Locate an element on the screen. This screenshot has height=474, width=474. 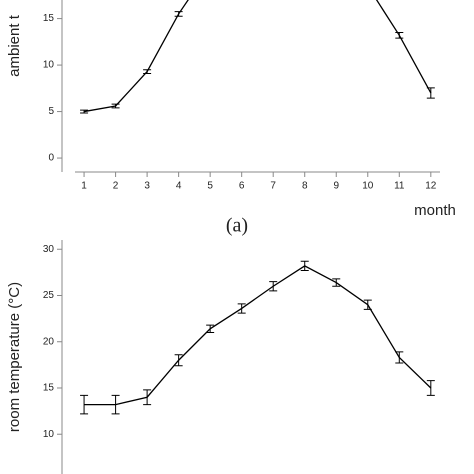
x-tick-label: 2 is located at coordinates (116, 186).